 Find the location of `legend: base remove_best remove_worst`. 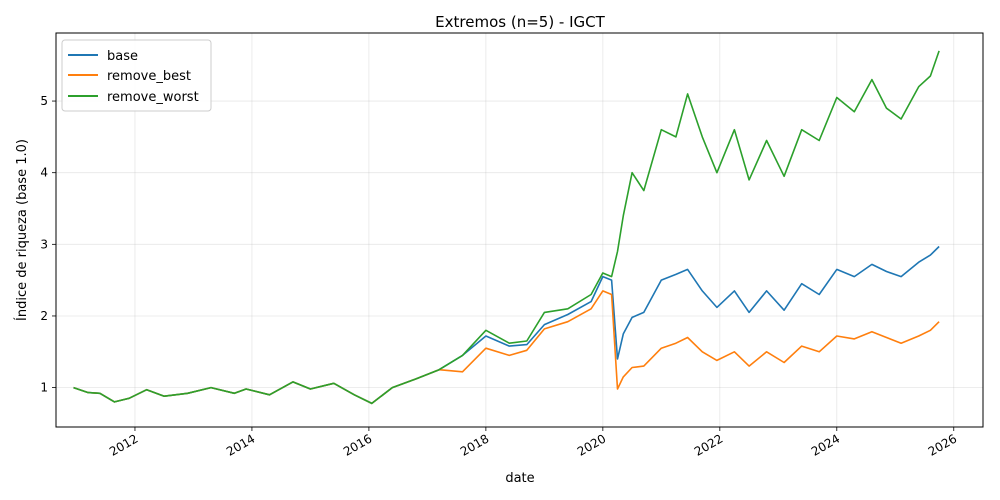

legend: base remove_best remove_worst is located at coordinates (136, 75).